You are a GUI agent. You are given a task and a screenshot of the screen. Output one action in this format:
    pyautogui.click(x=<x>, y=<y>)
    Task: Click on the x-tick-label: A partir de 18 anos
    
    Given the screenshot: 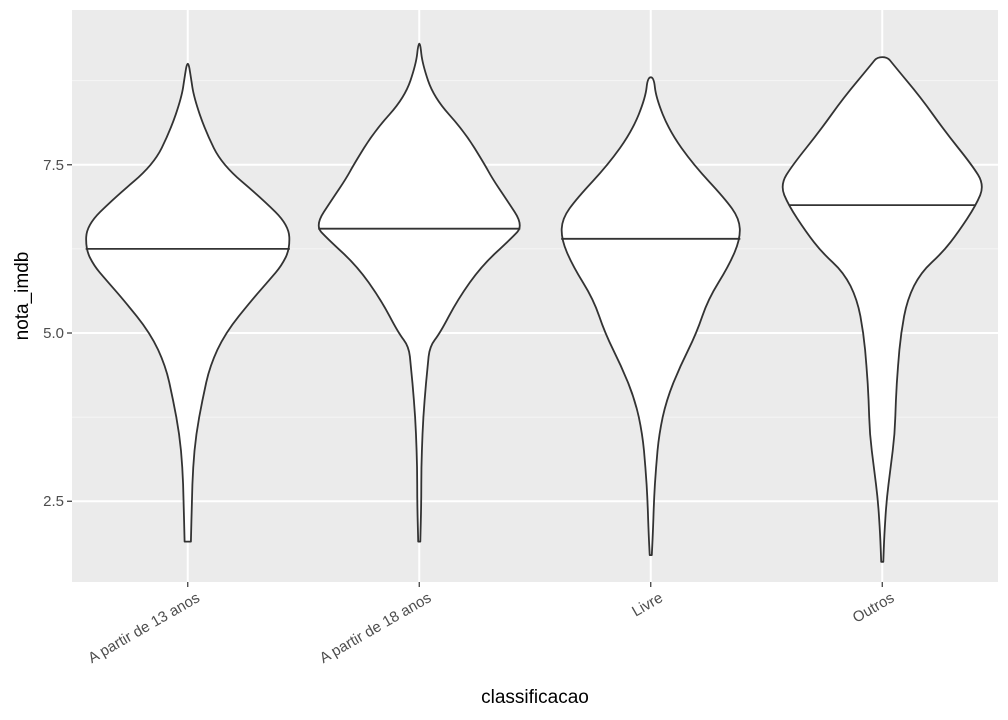 What is the action you would take?
    pyautogui.click(x=376, y=628)
    